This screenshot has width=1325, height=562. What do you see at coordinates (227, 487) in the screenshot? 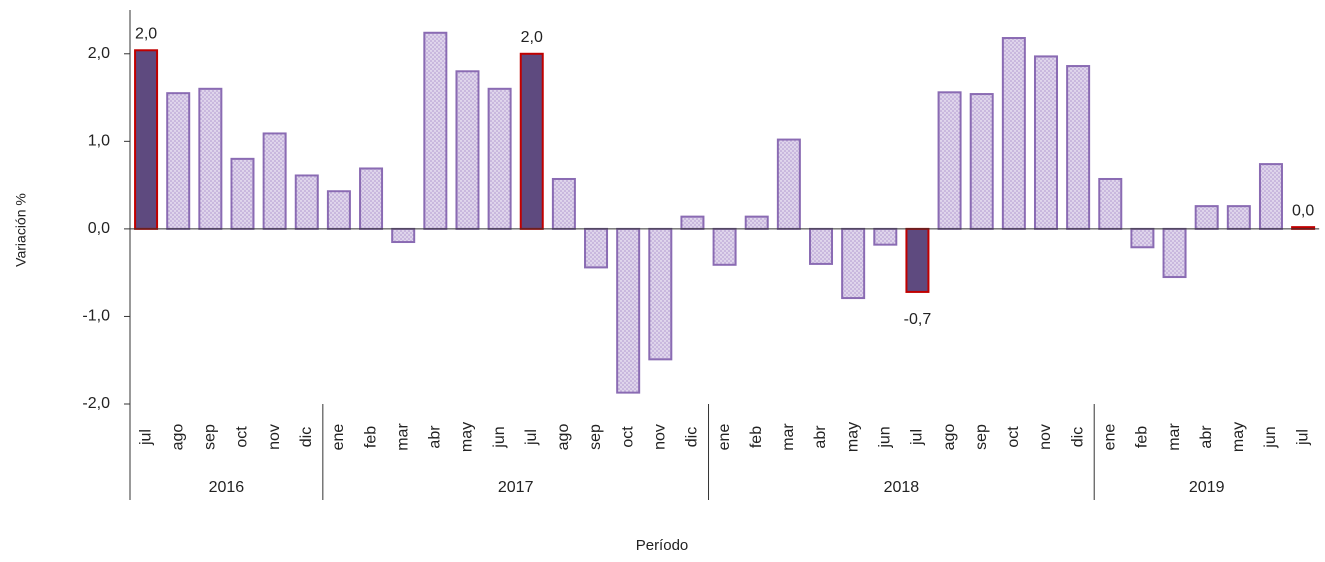
I see `group-label: 2016` at bounding box center [227, 487].